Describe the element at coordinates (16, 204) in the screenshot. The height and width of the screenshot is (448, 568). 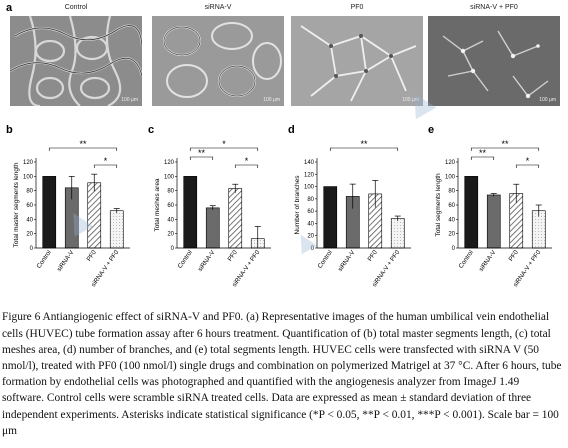
I see `y-axis-label: Total master segments length` at that location.